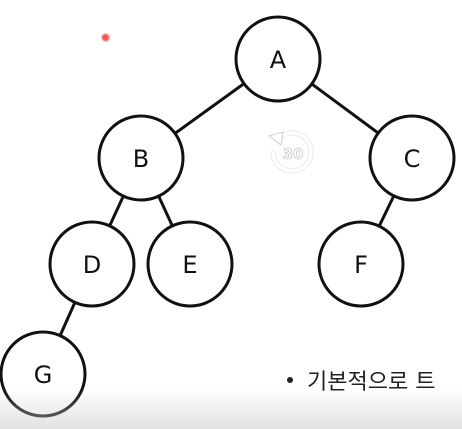 The image size is (462, 429). I want to click on edge-a-c, so click(345, 108).